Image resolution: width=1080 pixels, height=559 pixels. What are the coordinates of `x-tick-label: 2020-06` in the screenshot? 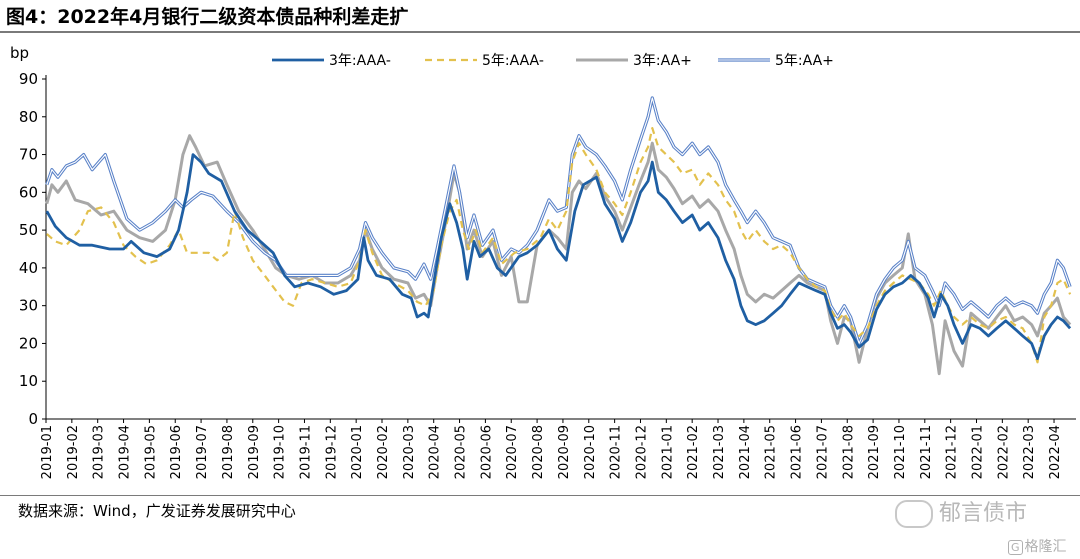 It's located at (486, 452).